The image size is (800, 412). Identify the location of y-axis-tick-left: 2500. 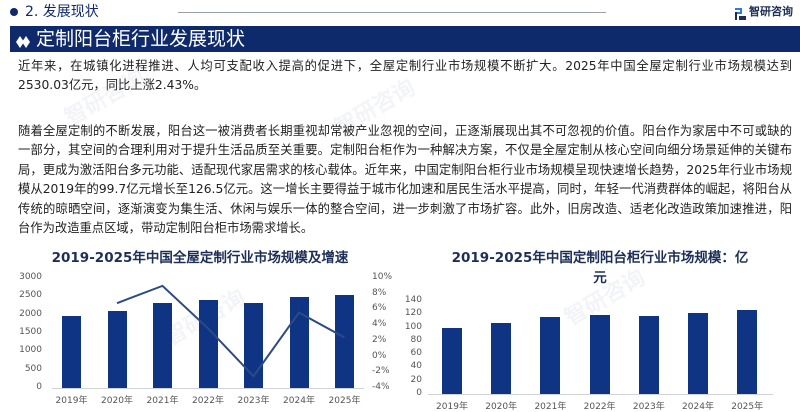
(30, 295).